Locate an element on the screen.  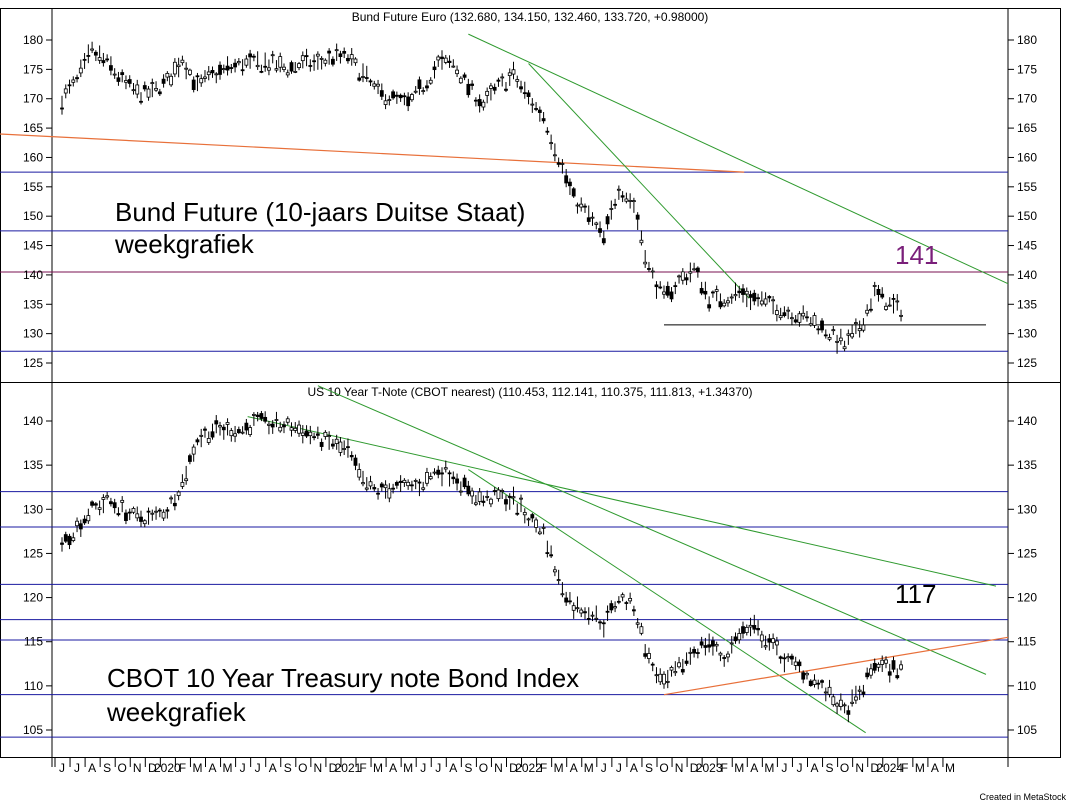
y-tick-label-left: 140 is located at coordinates (33, 421).